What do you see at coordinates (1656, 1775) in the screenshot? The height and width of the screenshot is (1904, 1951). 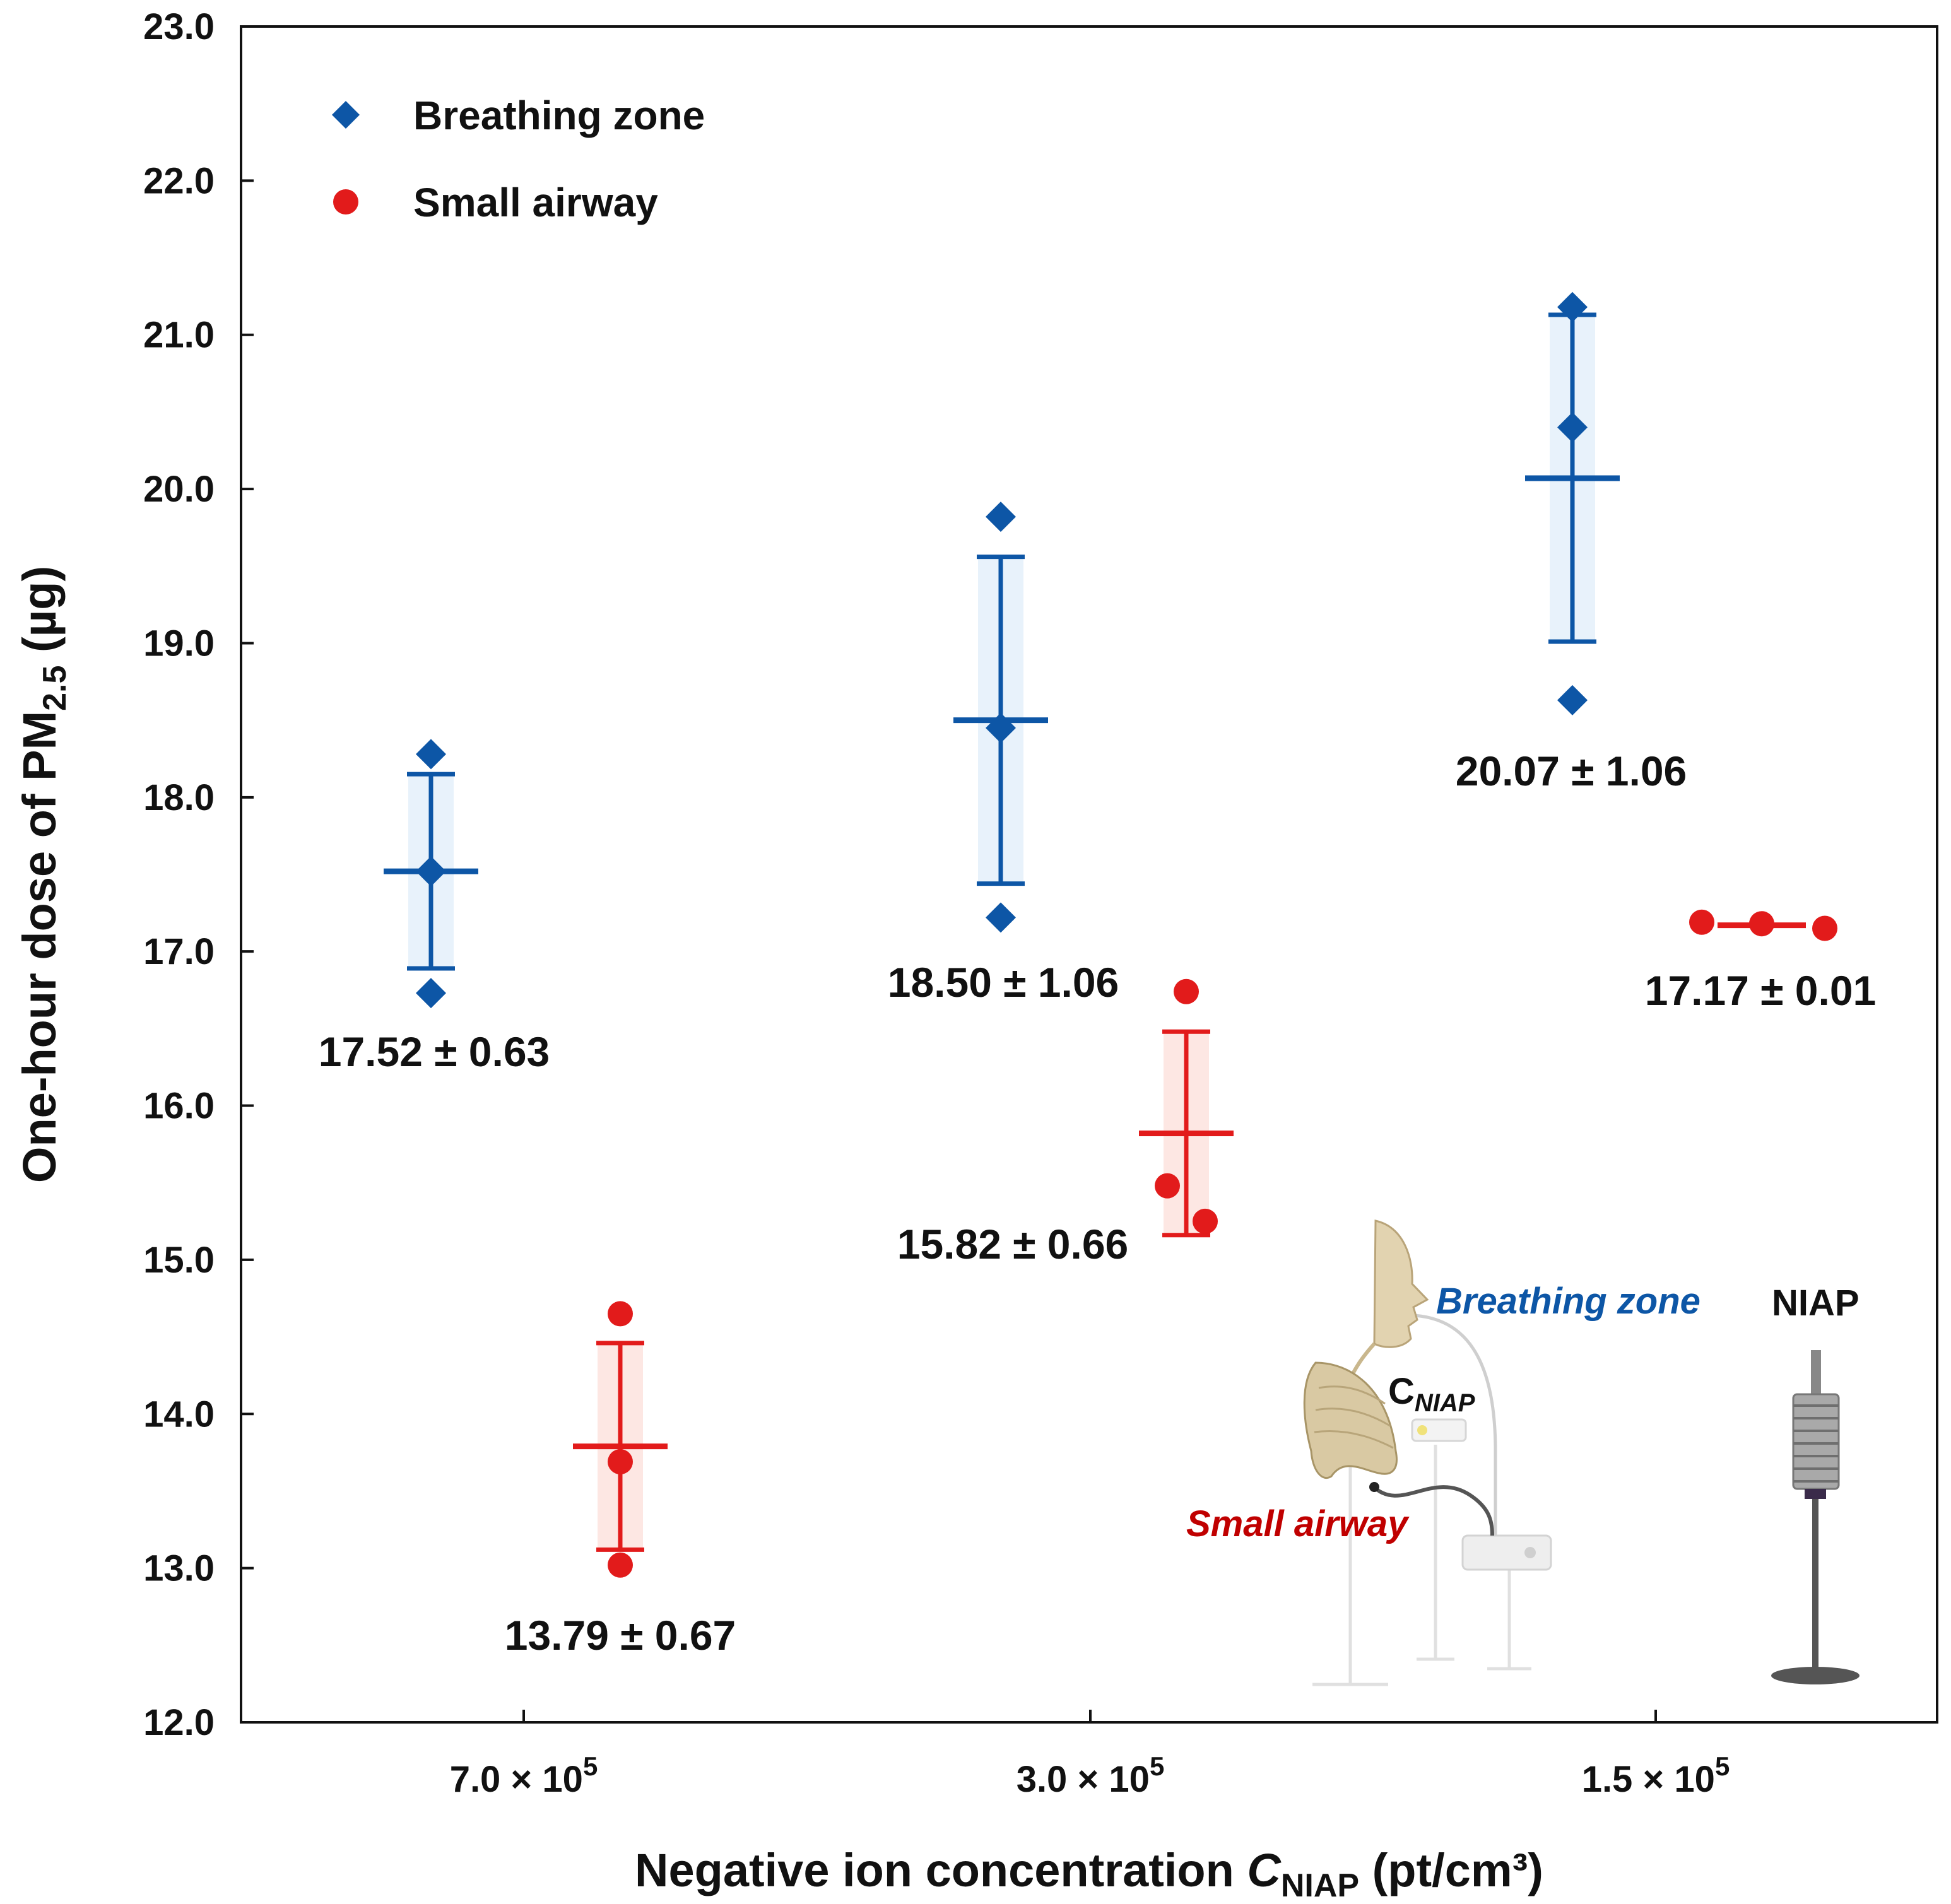 I see `x-tick-label: 1.5 × 10⁵` at bounding box center [1656, 1775].